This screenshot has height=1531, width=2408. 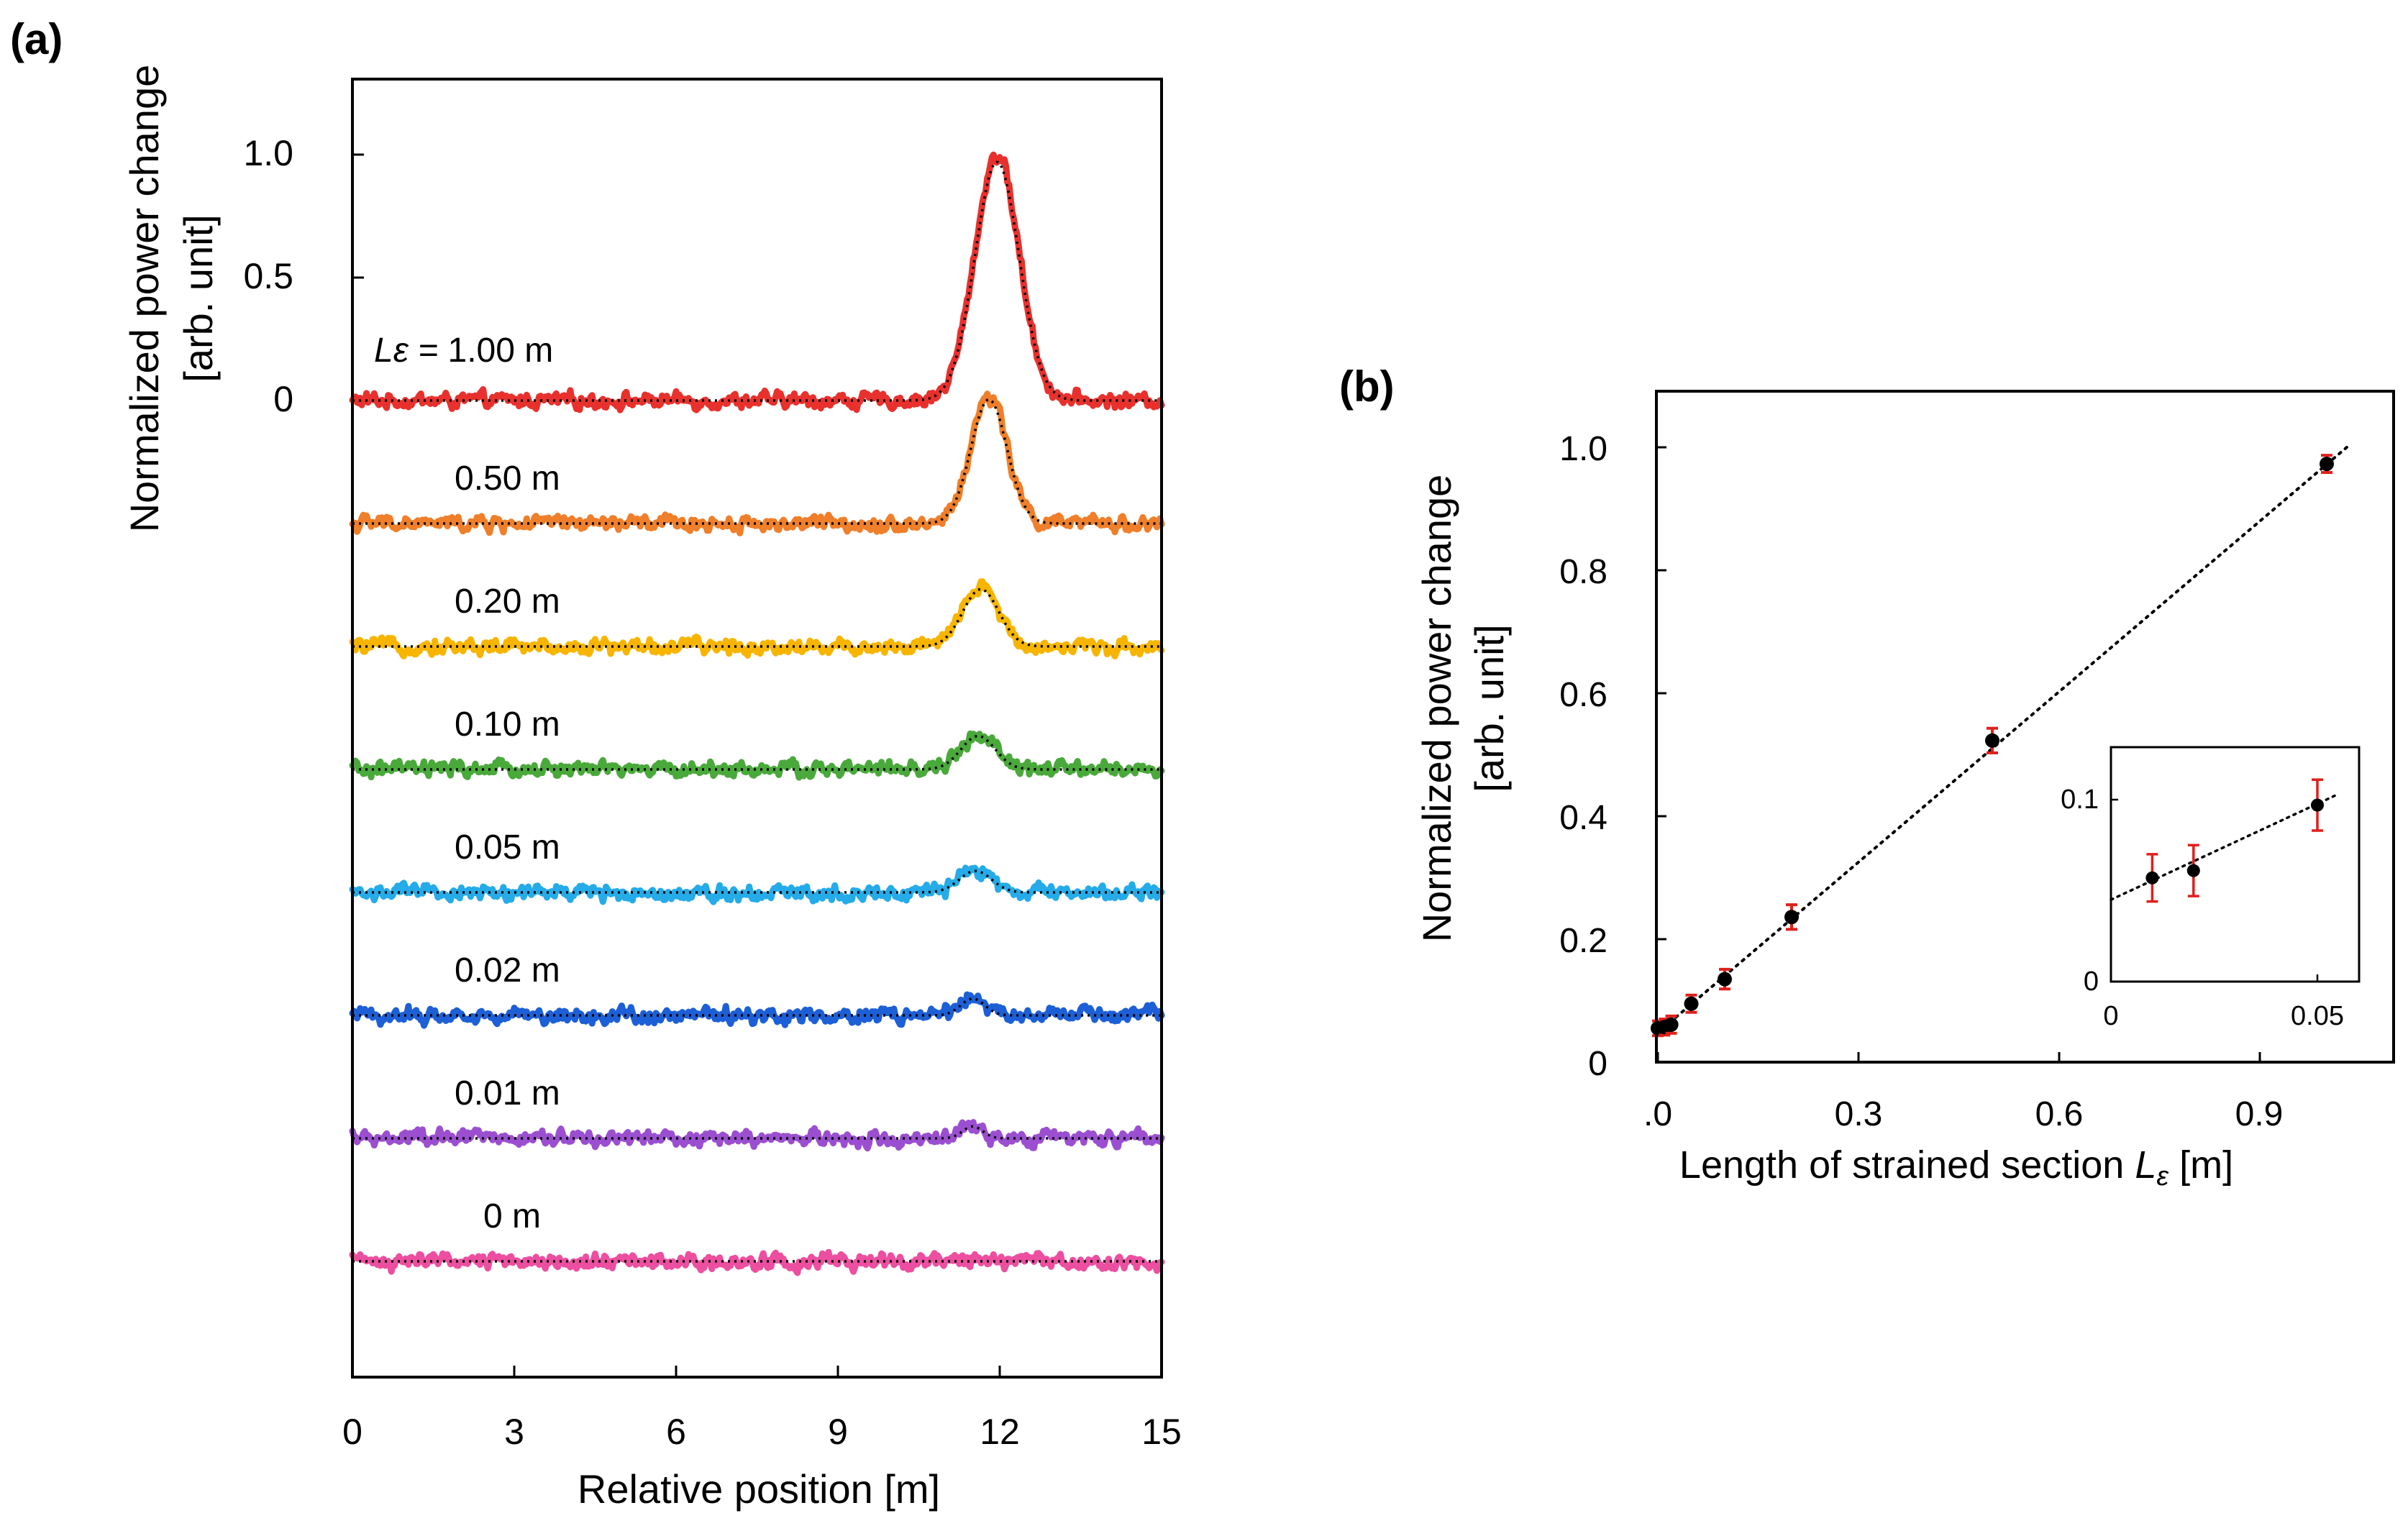 I want to click on trace-0-05-m, so click(x=757, y=884).